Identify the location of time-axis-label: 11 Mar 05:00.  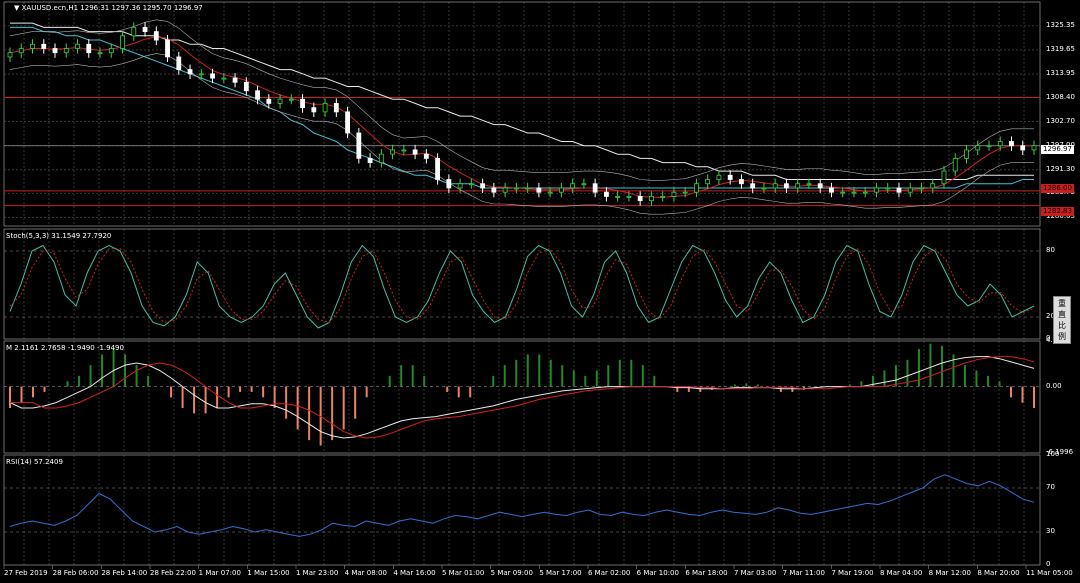
(1049, 573).